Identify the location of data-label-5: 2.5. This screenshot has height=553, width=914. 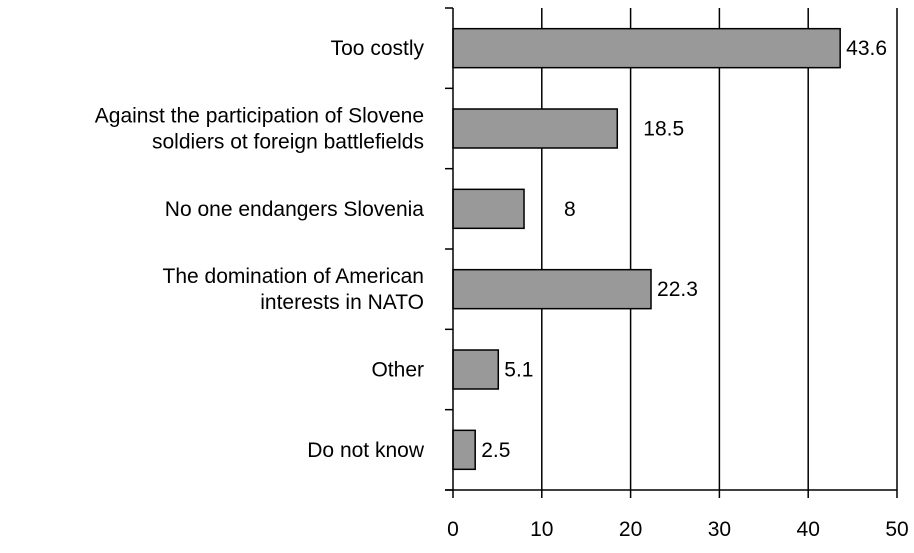
(495, 450).